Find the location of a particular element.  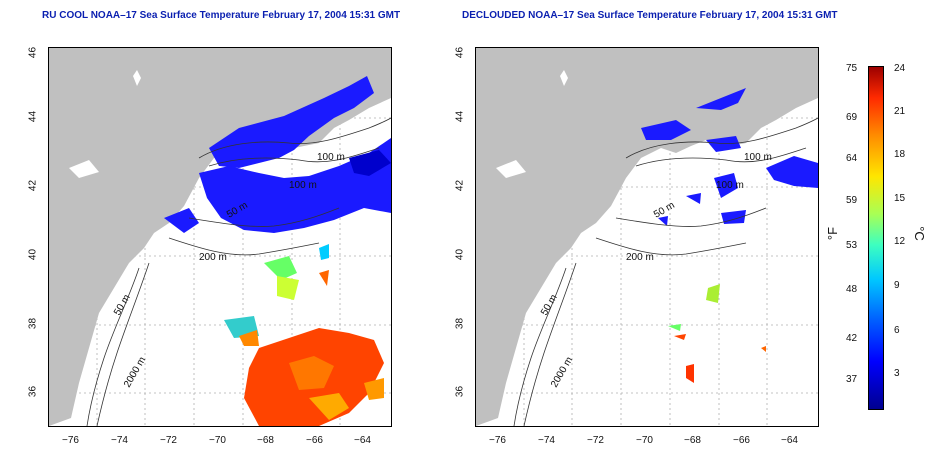

c-label: 9 is located at coordinates (897, 285).